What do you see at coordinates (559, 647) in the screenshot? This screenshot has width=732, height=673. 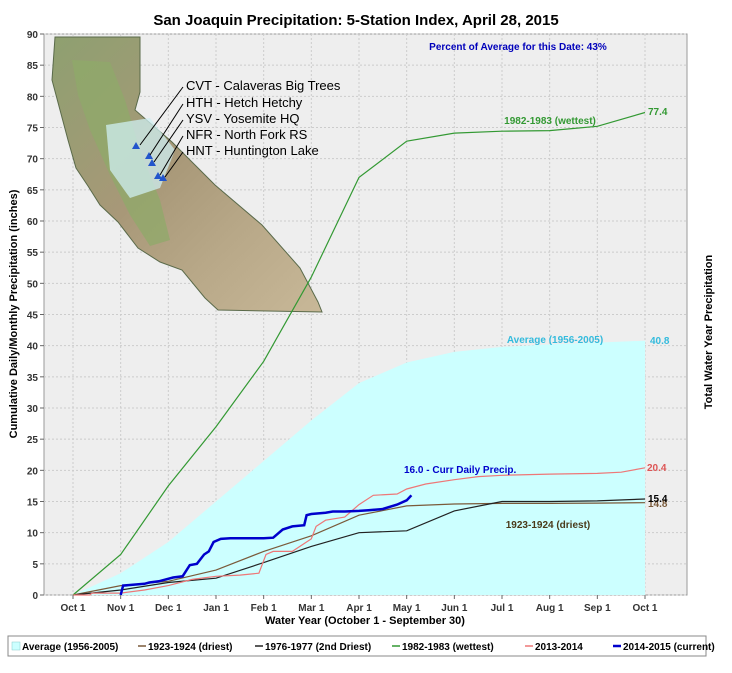 I see `legend-label-2013-2014: 2013-2014` at bounding box center [559, 647].